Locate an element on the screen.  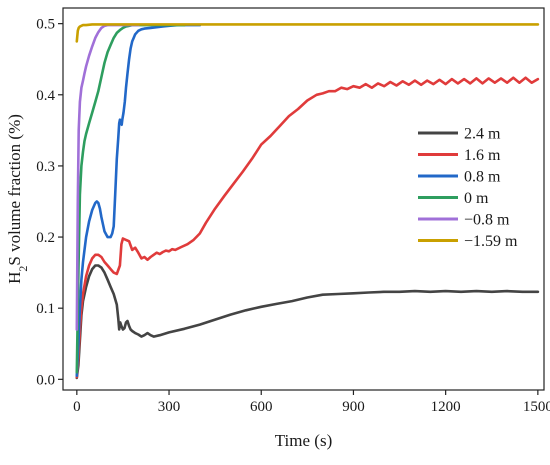
y-axis-title-sub: 2 is located at coordinates (23, 269).